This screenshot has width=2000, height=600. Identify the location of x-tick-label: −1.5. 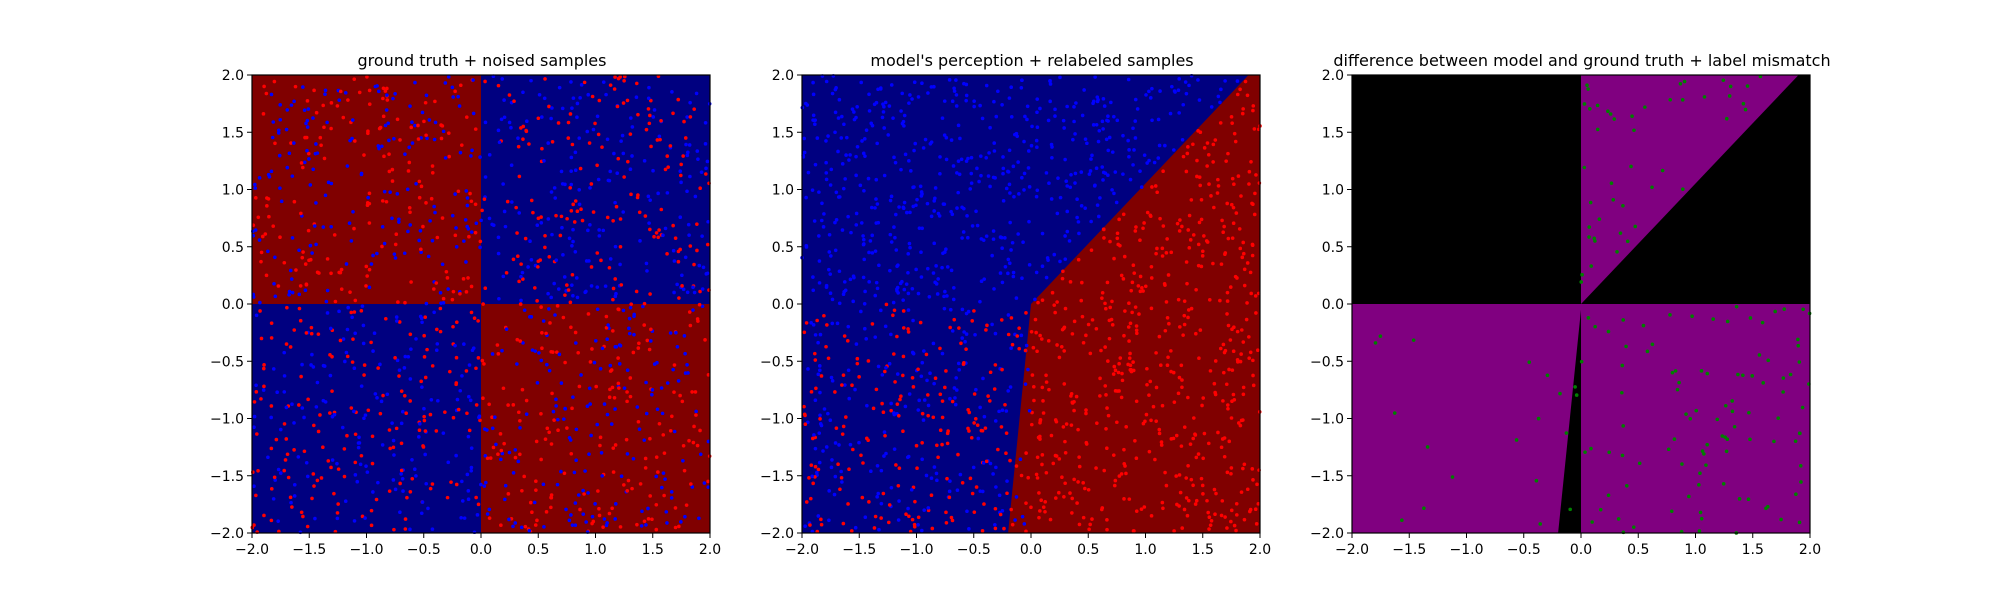
(1409, 550).